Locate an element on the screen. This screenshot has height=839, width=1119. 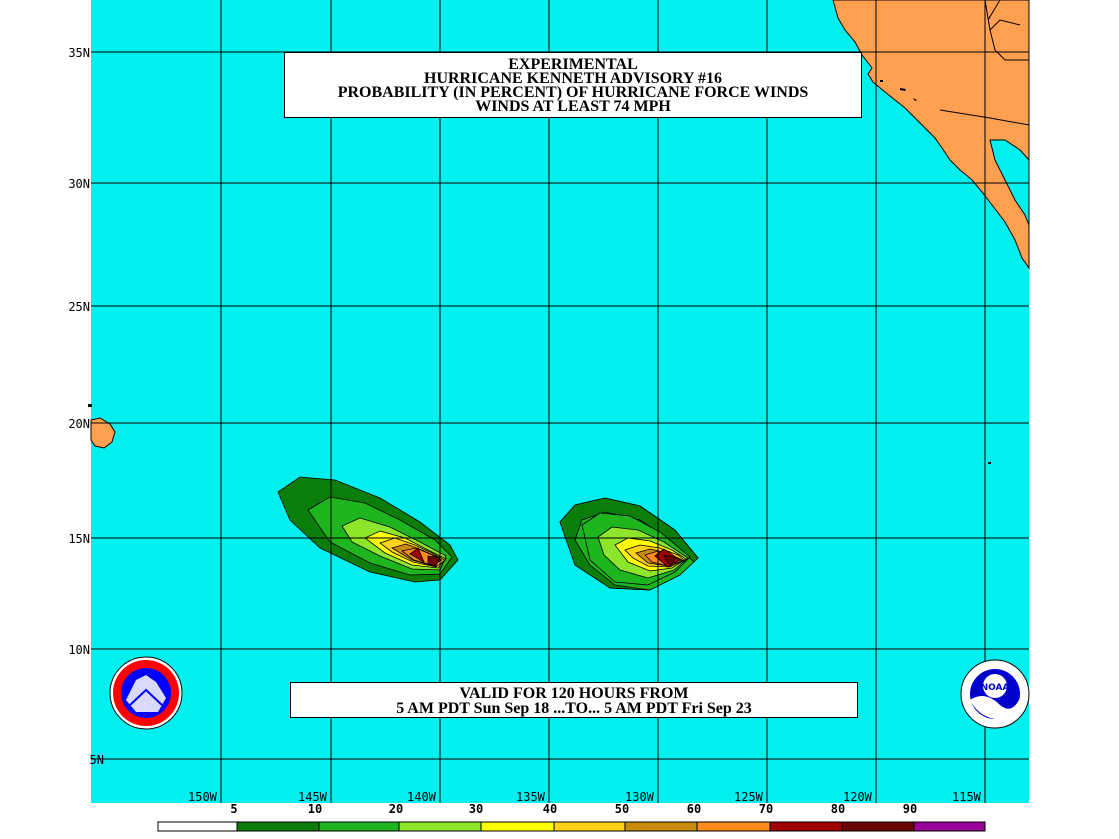
lat-label: 5N is located at coordinates (97, 760).